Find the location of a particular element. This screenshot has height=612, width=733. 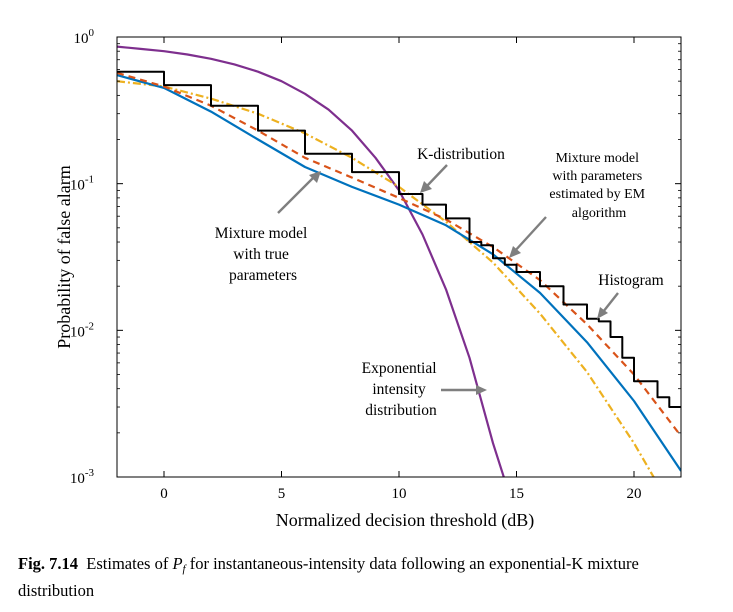

y-tick-exponent: -1 is located at coordinates (89, 180).